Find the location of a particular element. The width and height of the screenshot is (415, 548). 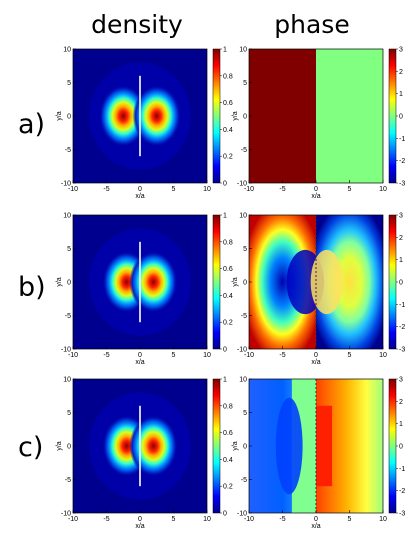

panel-a-phase-ytick-label: -10 is located at coordinates (242, 184).